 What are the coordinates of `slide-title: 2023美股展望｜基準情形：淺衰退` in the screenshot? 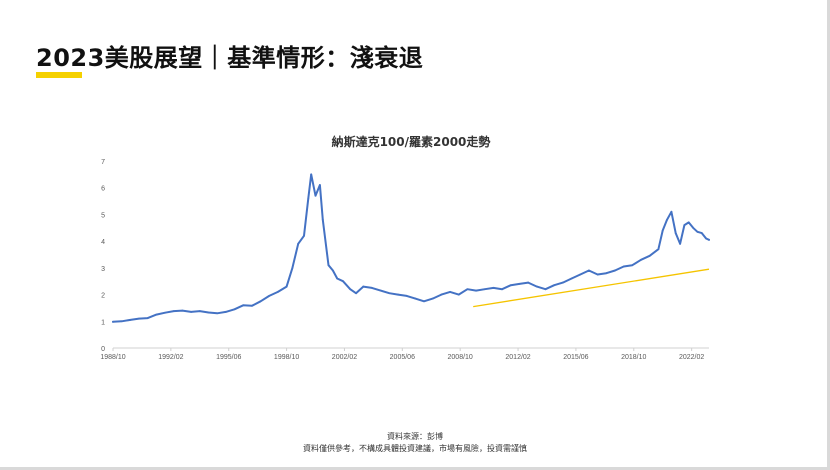 It's located at (230, 58).